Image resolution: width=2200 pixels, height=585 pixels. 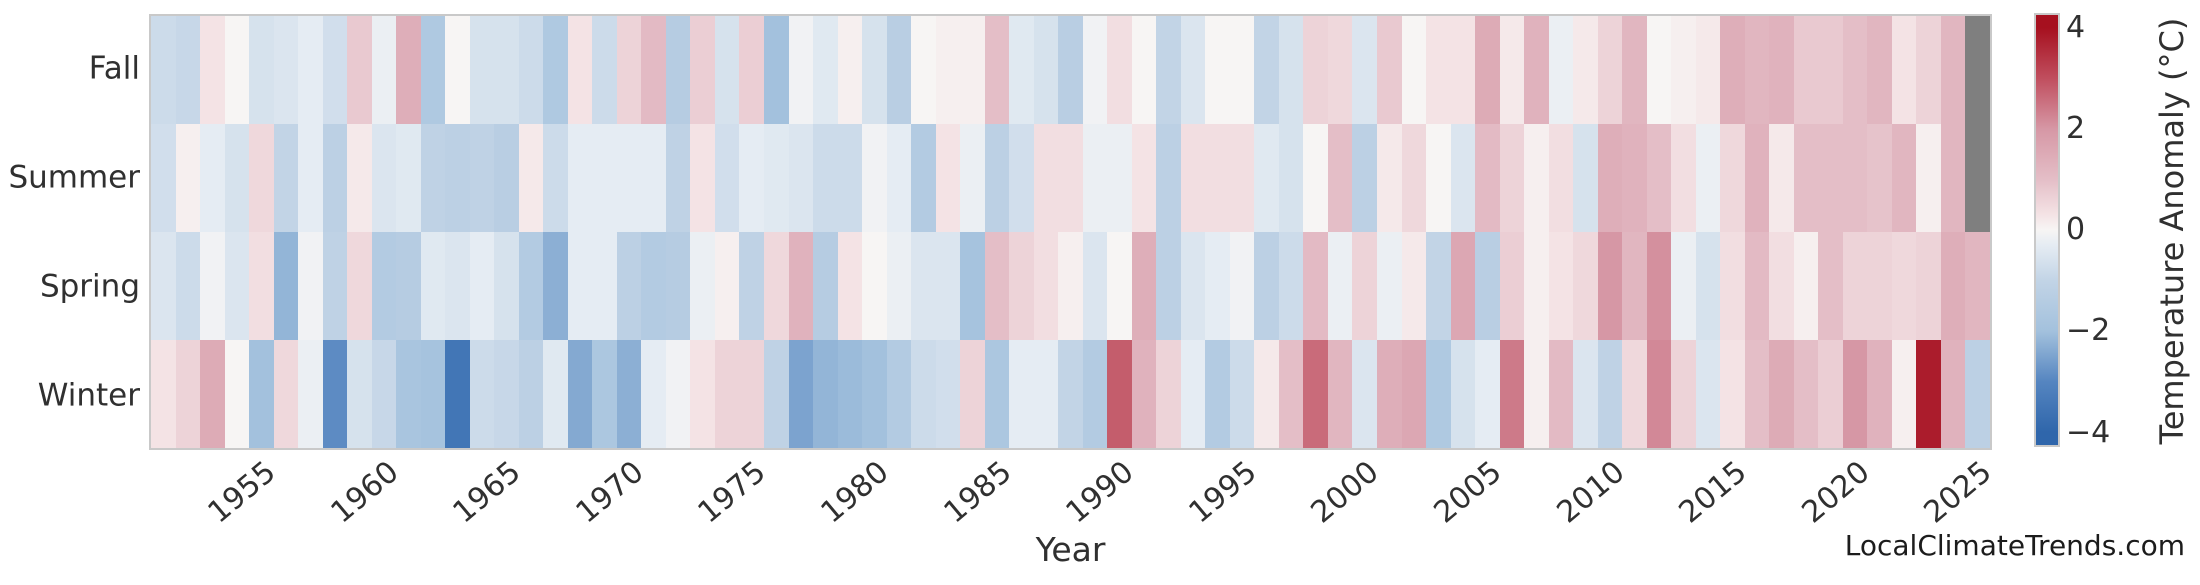 I want to click on x-tick-label: 1990, so click(x=1100, y=492).